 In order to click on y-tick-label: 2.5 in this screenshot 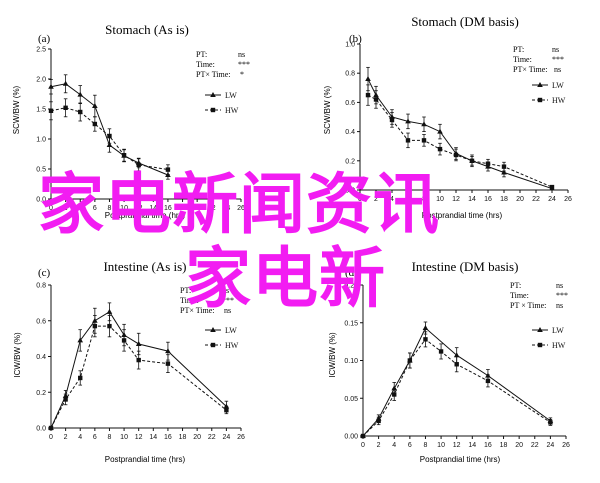, I will do `click(41, 50)`.